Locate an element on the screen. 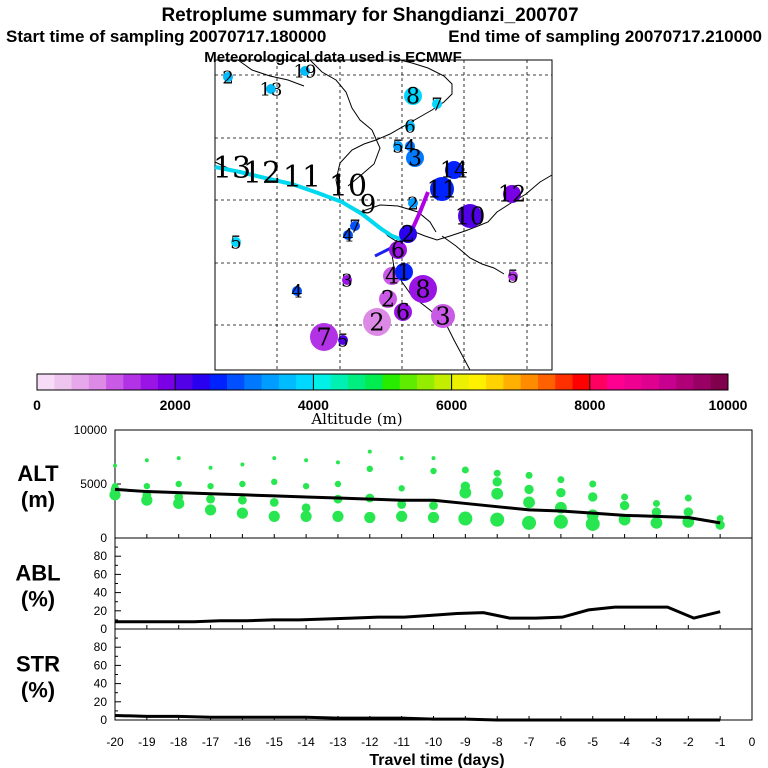  map-point-label: 2 is located at coordinates (388, 300).